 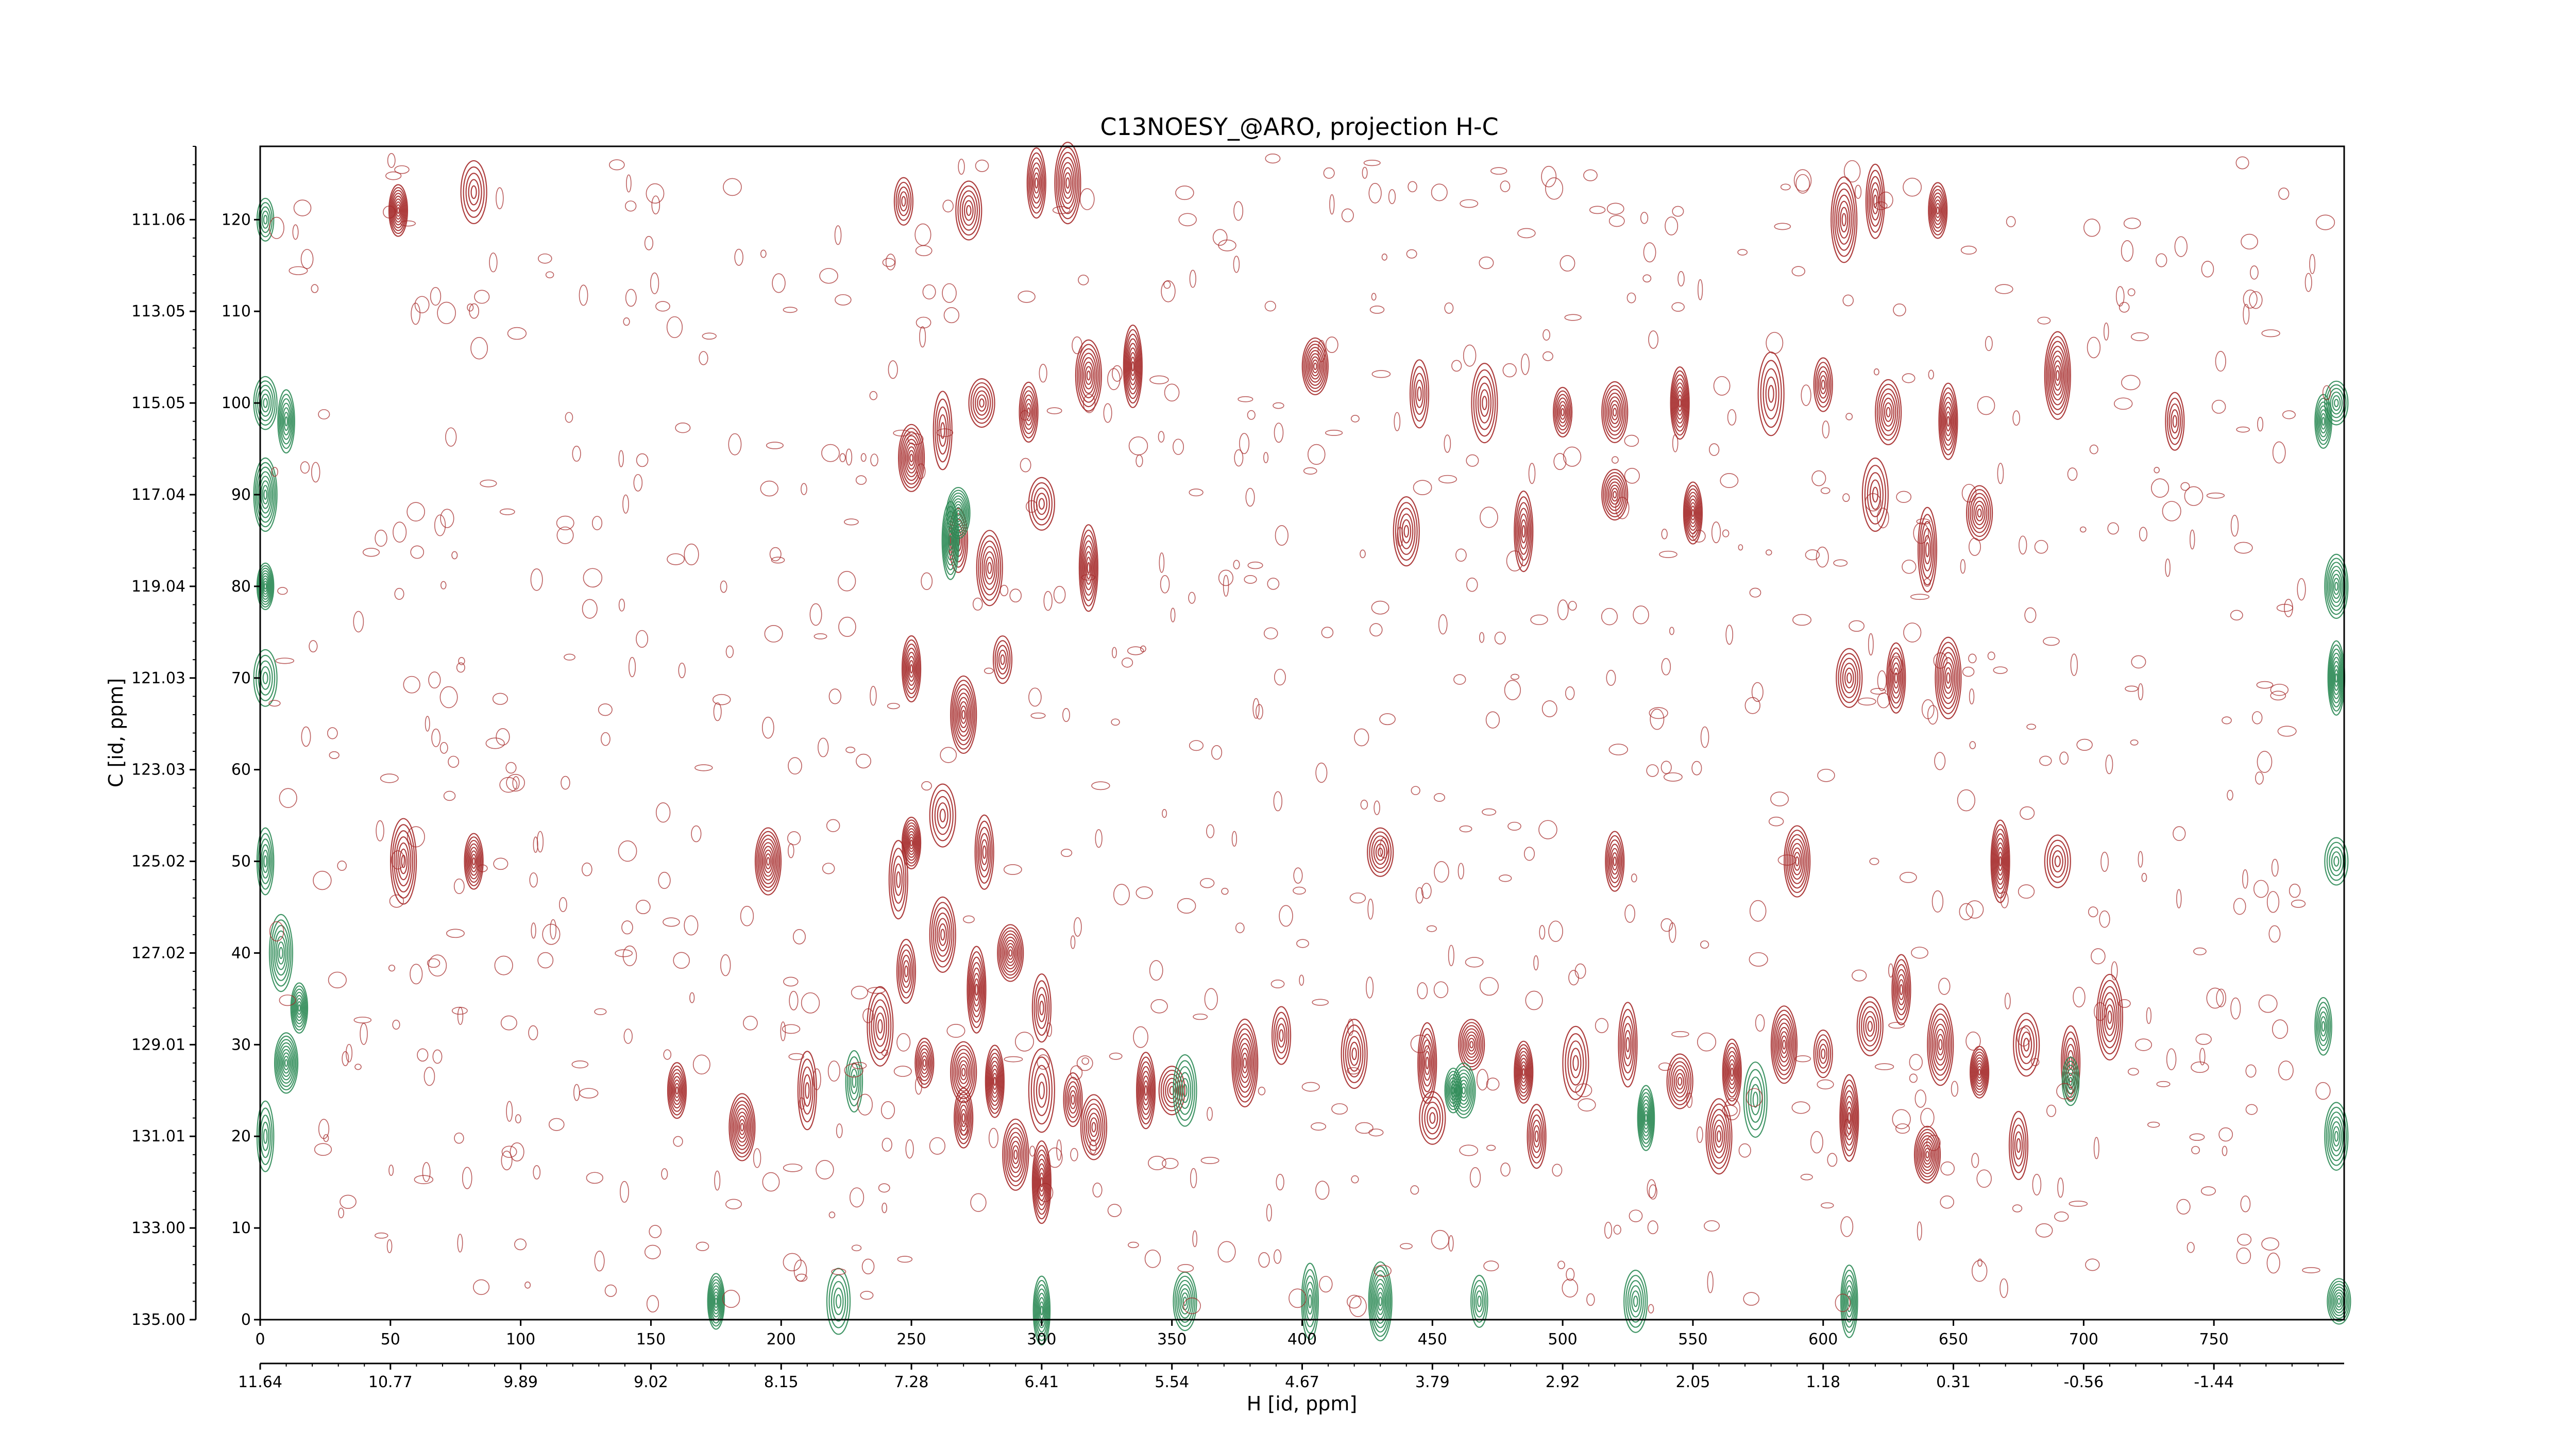 I want to click on x-ppm-tick-label: 3.79, so click(x=1432, y=1382).